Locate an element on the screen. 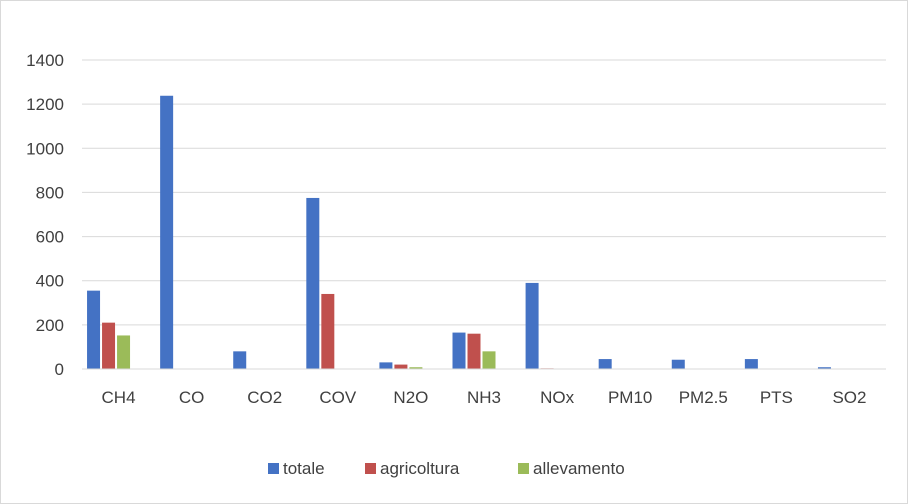 This screenshot has width=908, height=504. y-tick-label: 400 is located at coordinates (50, 281).